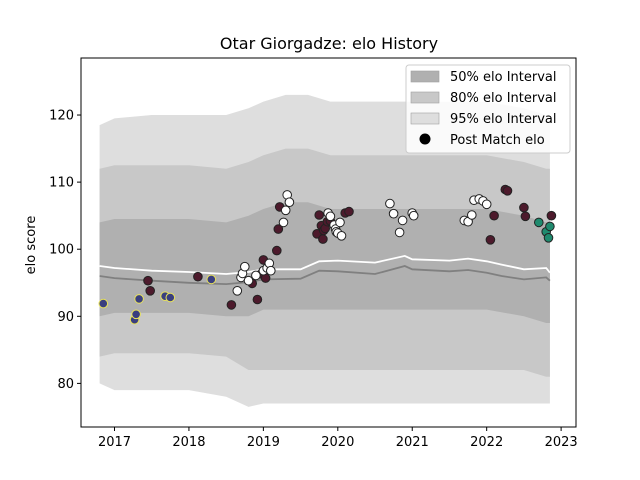 The image size is (640, 480). What do you see at coordinates (503, 77) in the screenshot?
I see `legend-label: 50% elo Interval` at bounding box center [503, 77].